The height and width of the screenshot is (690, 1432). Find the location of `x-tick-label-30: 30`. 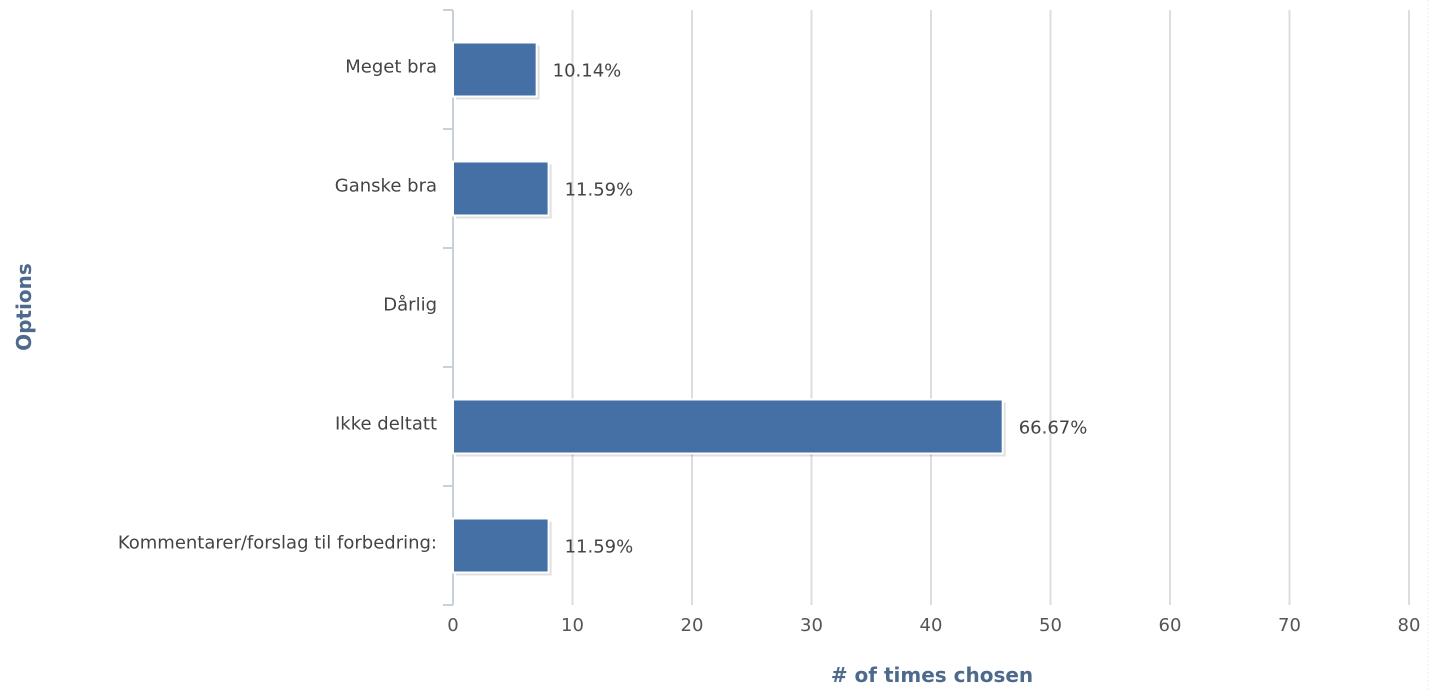

x-tick-label-30: 30 is located at coordinates (811, 625).